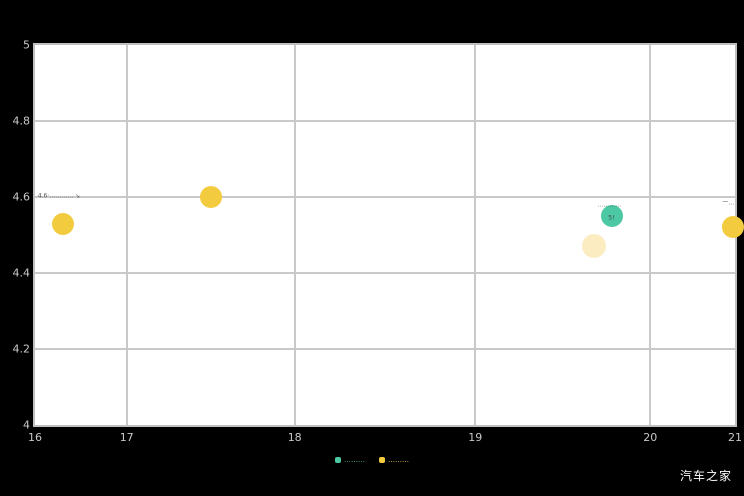 The image size is (744, 496). I want to click on chart-annotation: 5!, so click(611, 218).